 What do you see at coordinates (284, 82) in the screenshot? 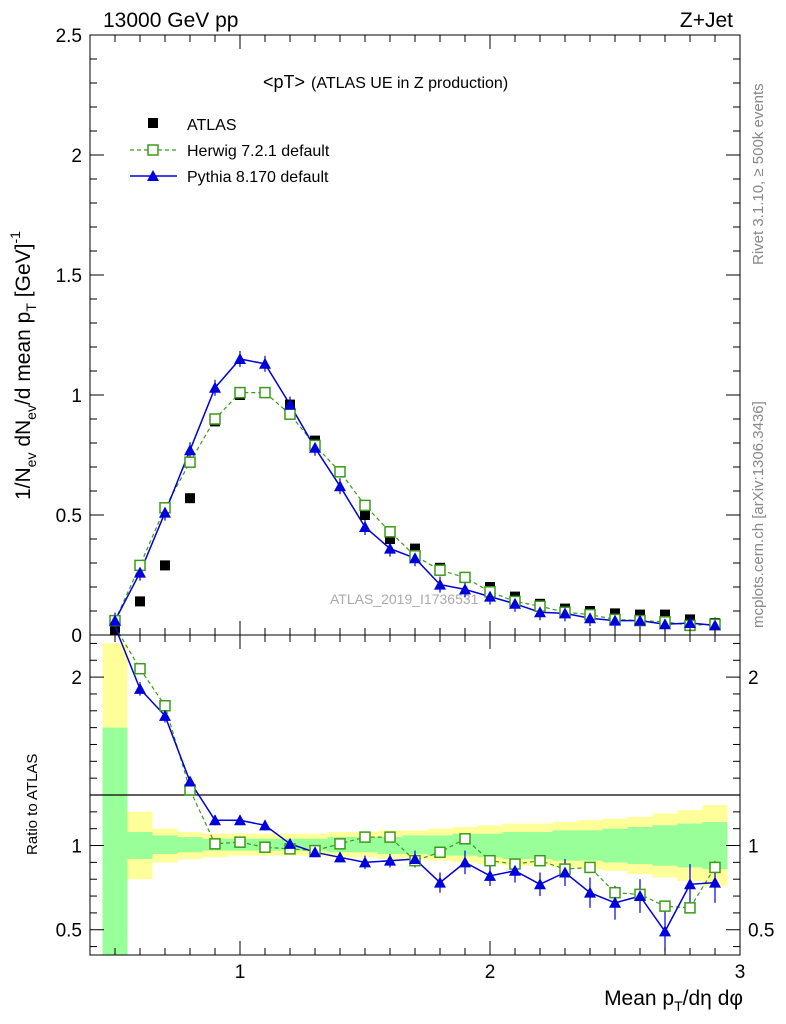
I see `chart-title-main: <pT>` at bounding box center [284, 82].